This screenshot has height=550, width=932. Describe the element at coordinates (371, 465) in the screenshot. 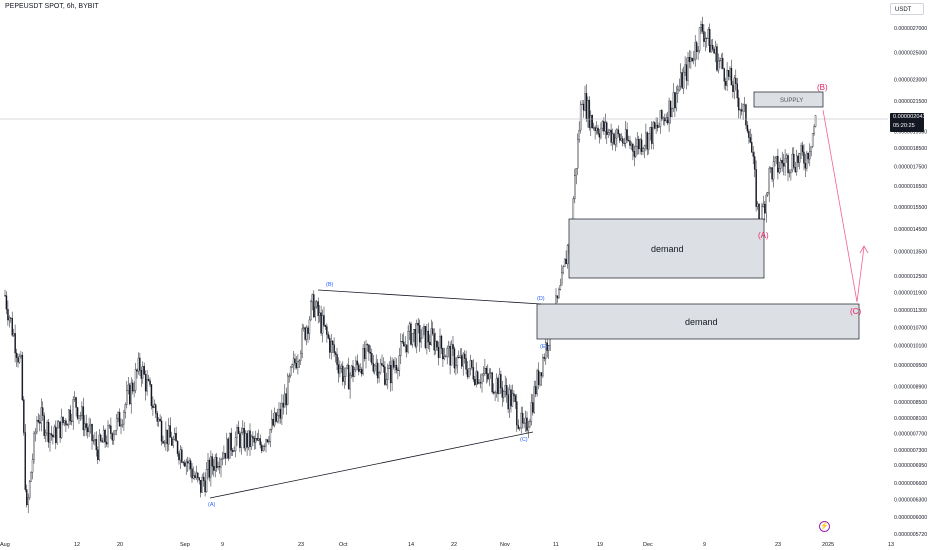

I see `triangle-lower-trendline` at that location.